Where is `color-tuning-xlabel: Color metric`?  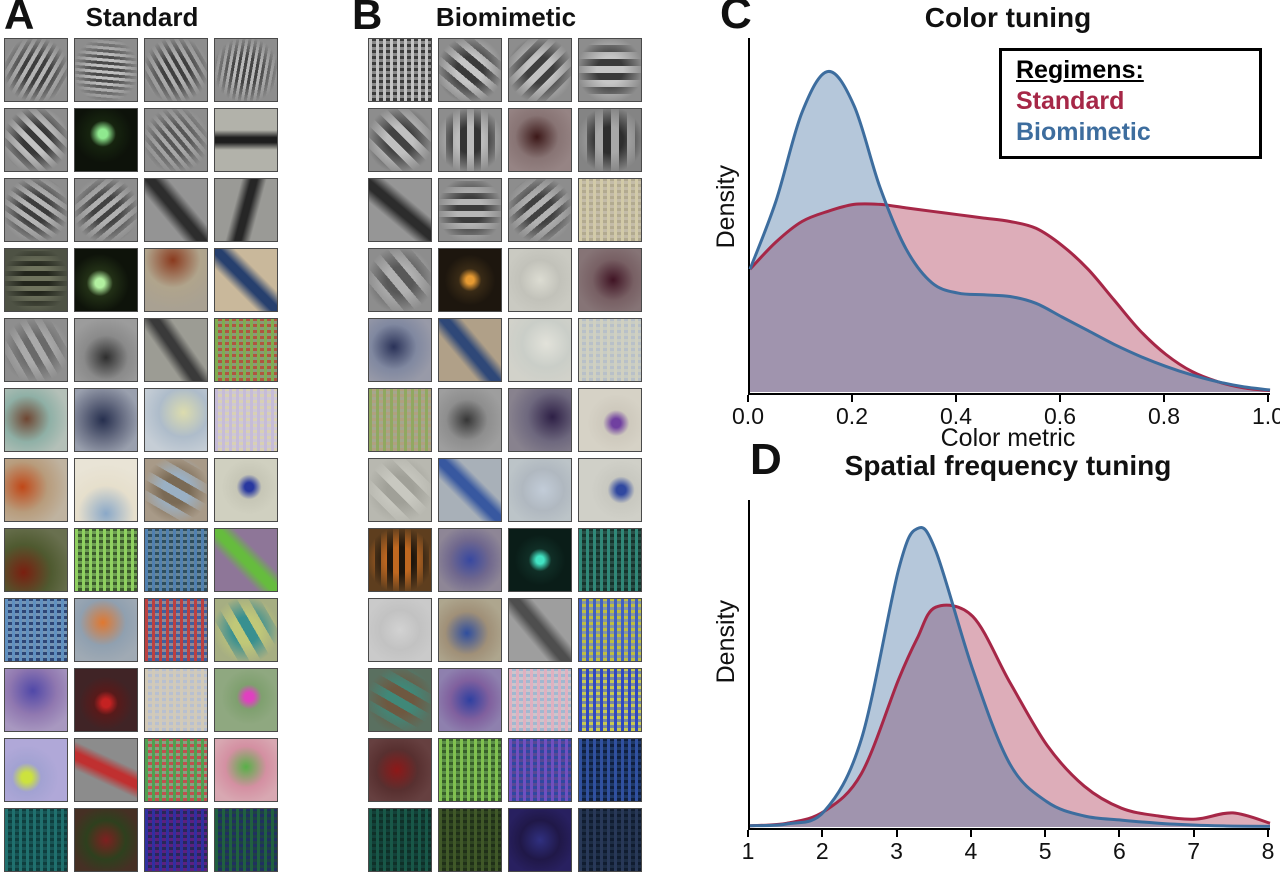 color-tuning-xlabel: Color metric is located at coordinates (1008, 438).